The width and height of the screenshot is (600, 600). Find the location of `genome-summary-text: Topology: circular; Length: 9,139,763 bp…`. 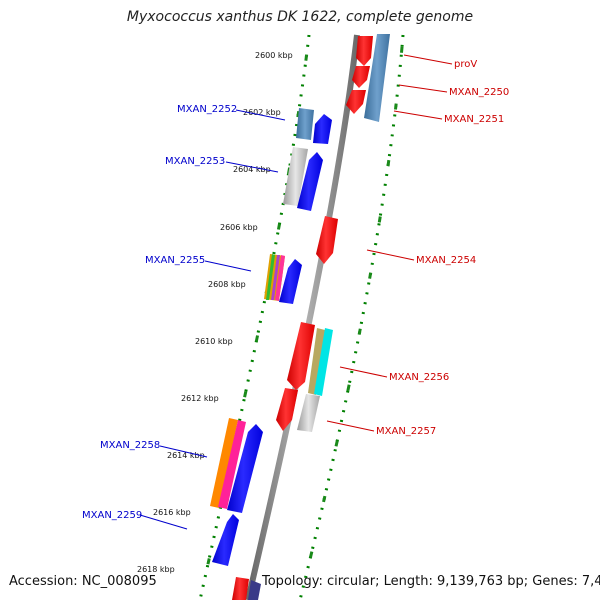

genome-summary-text: Topology: circular; Length: 9,139,763 bp… is located at coordinates (431, 581).